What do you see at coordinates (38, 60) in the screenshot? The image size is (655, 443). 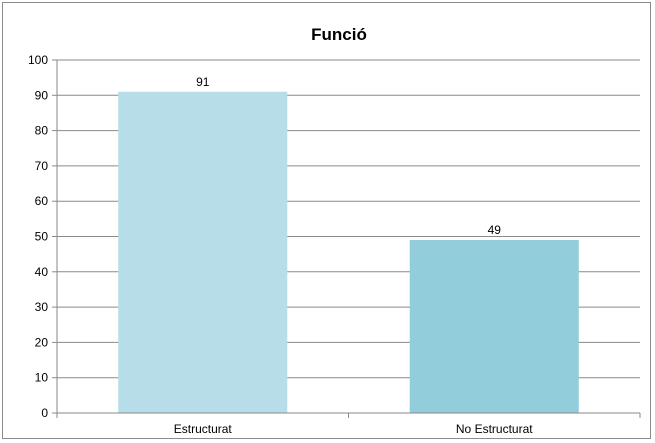 I see `y-tick-label: 100` at bounding box center [38, 60].